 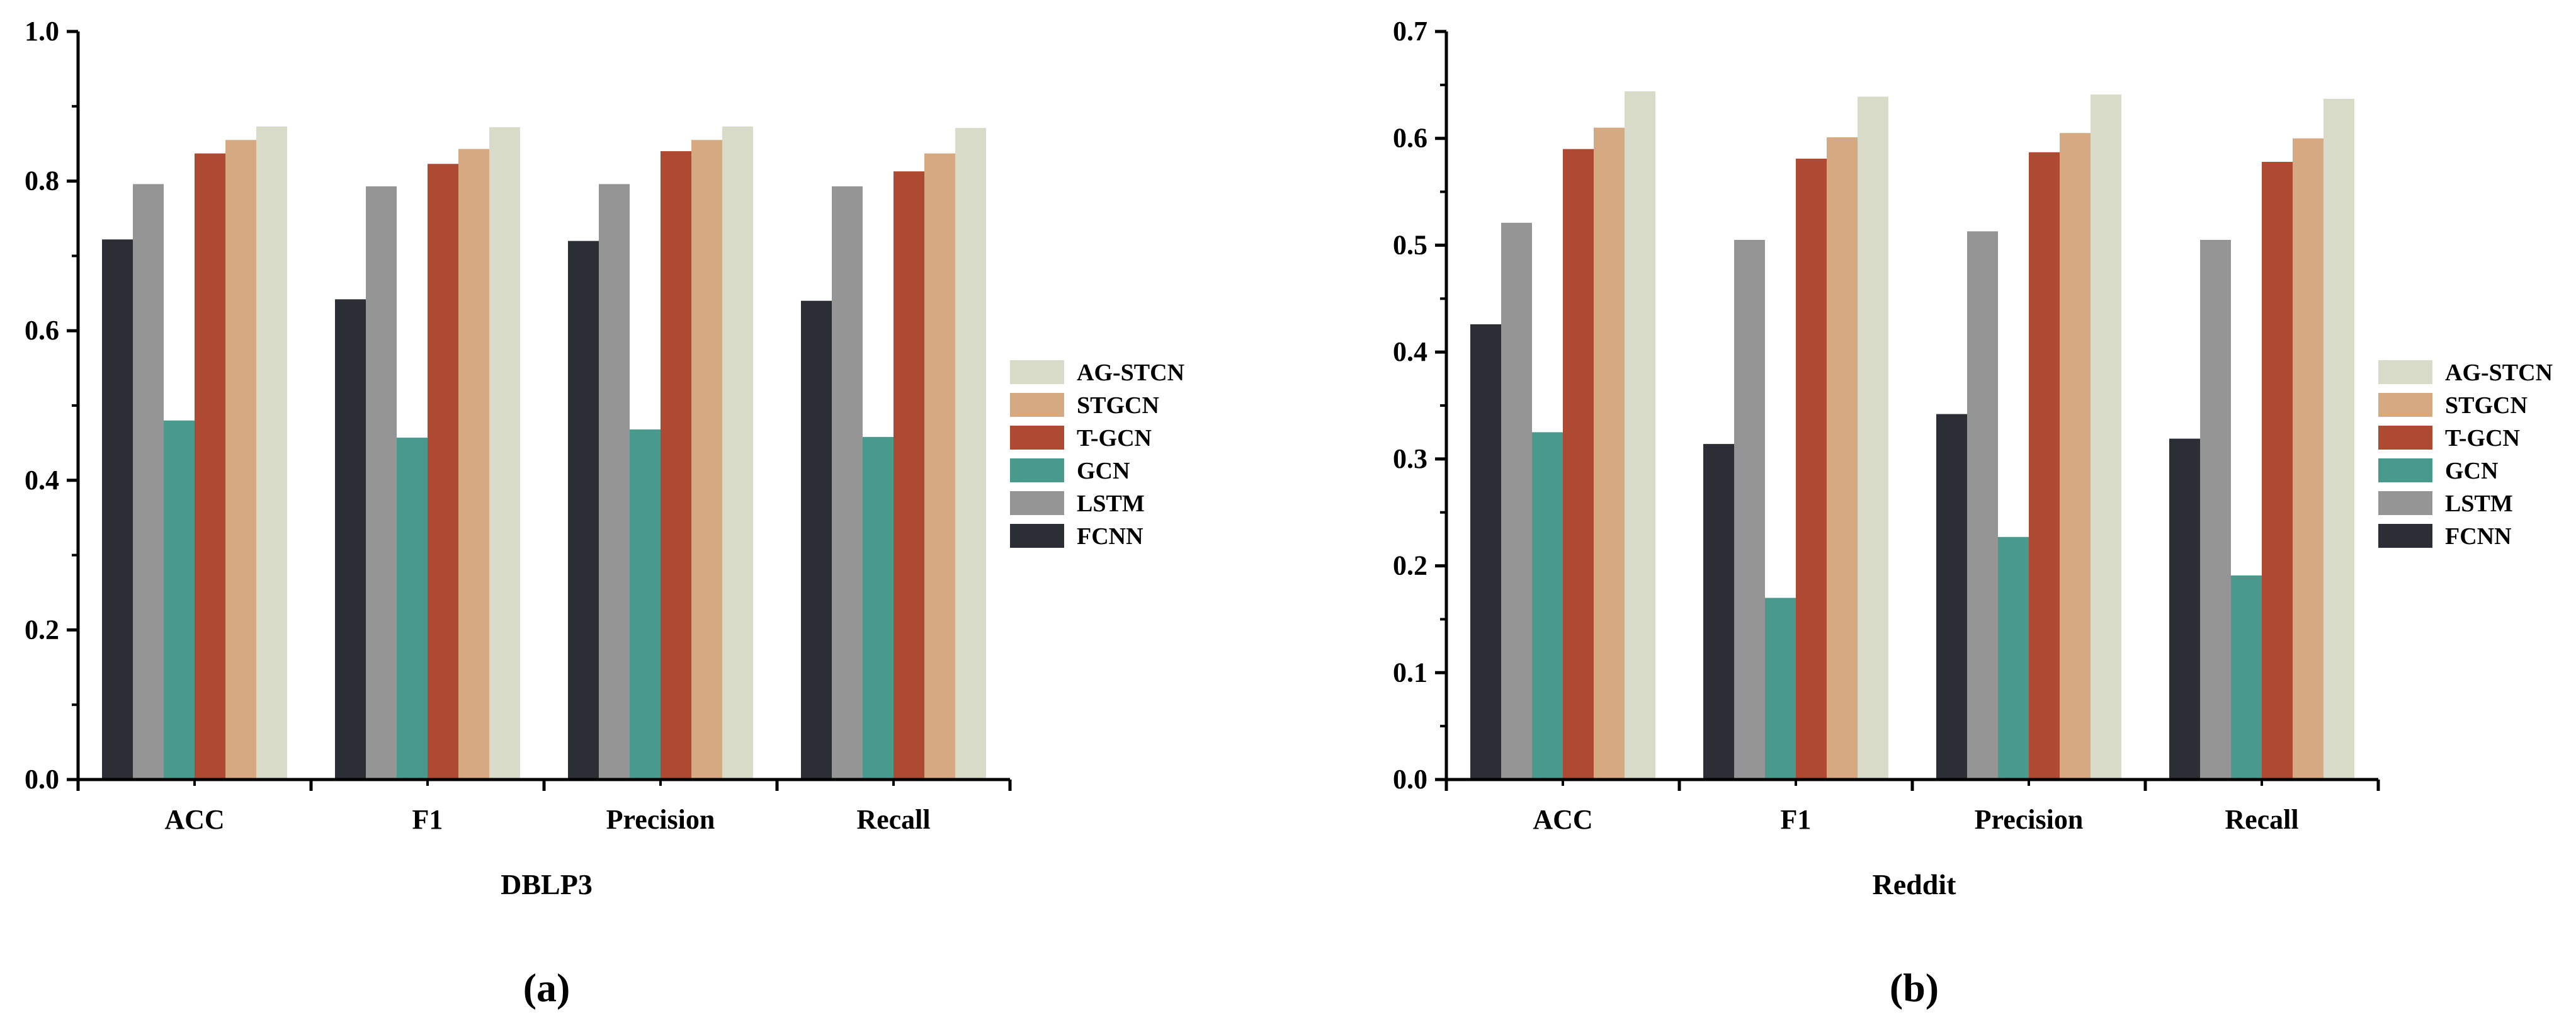 I want to click on bar-ag-stcn-acc, so click(x=1640, y=435).